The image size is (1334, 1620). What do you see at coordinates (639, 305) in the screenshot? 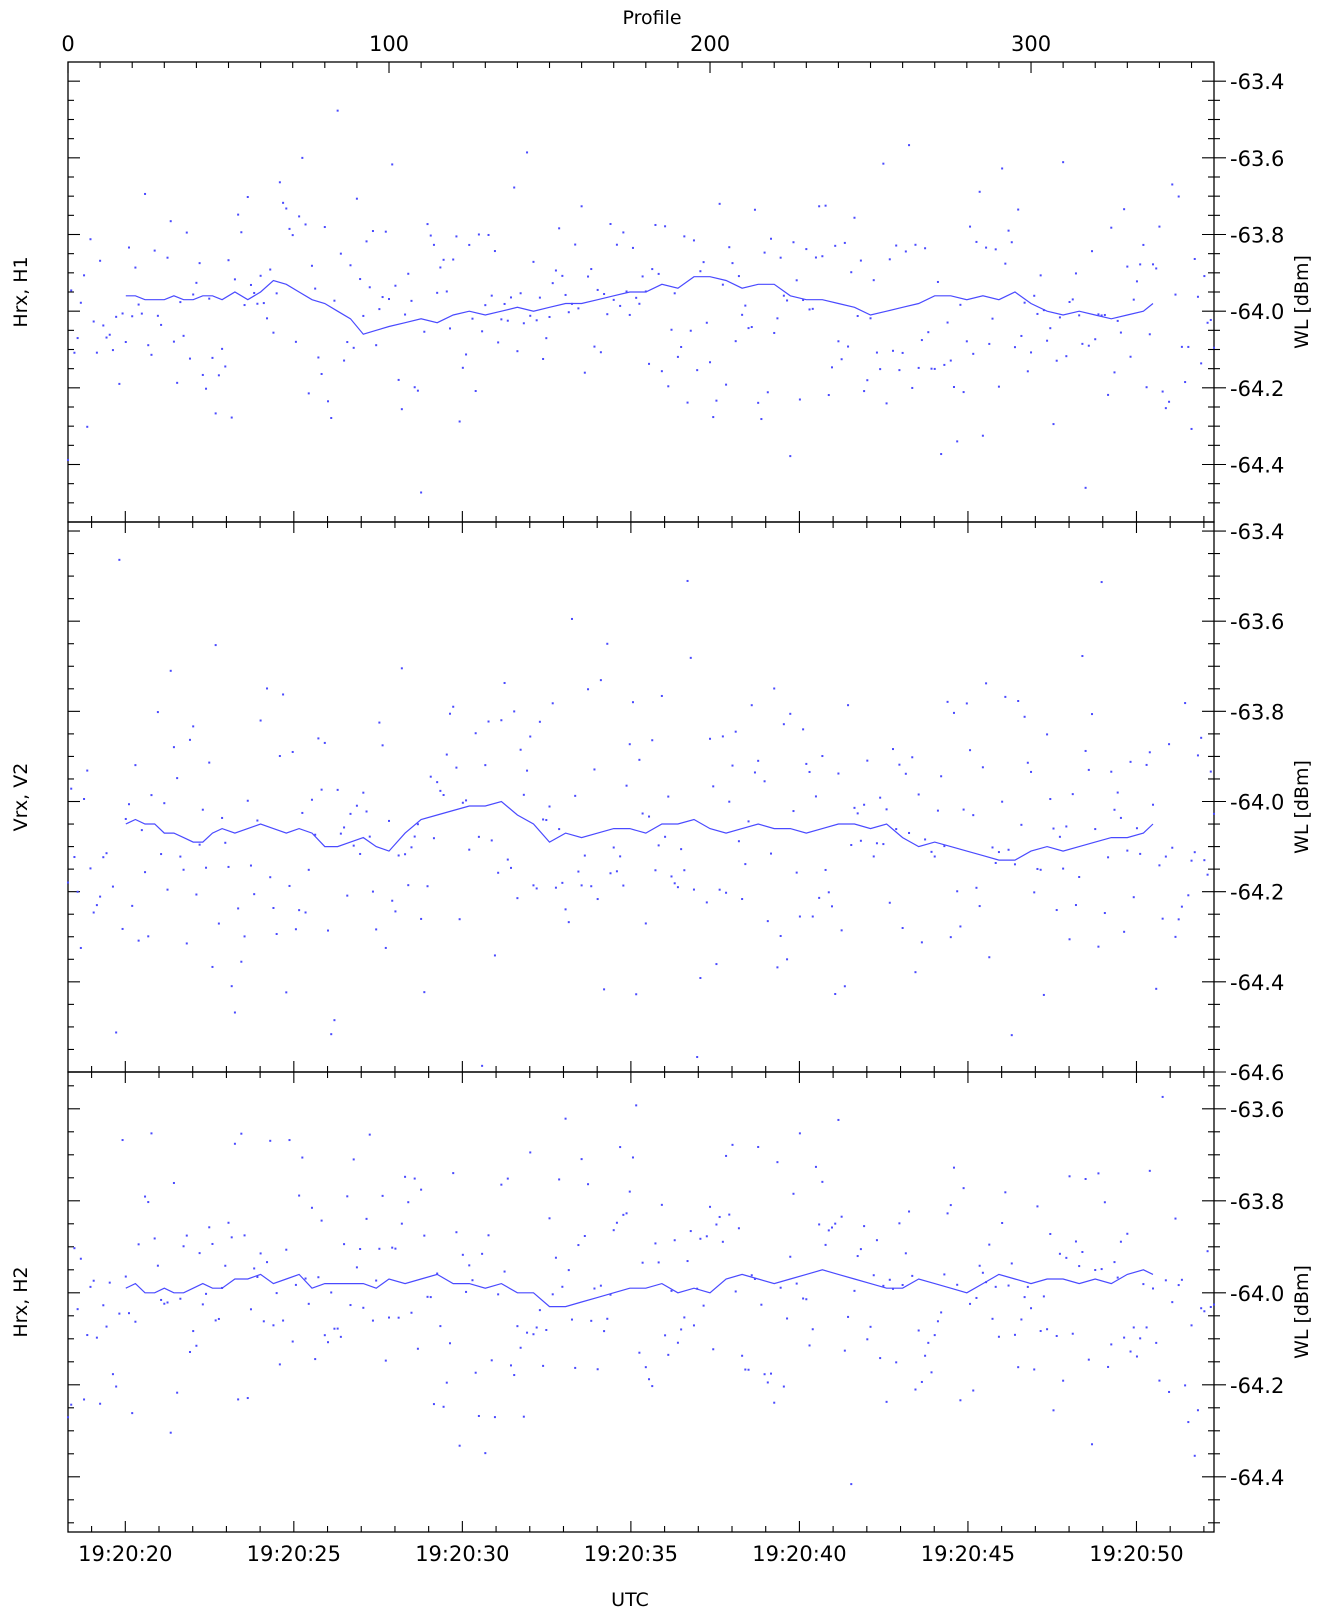
I see `running-mean-line` at bounding box center [639, 305].